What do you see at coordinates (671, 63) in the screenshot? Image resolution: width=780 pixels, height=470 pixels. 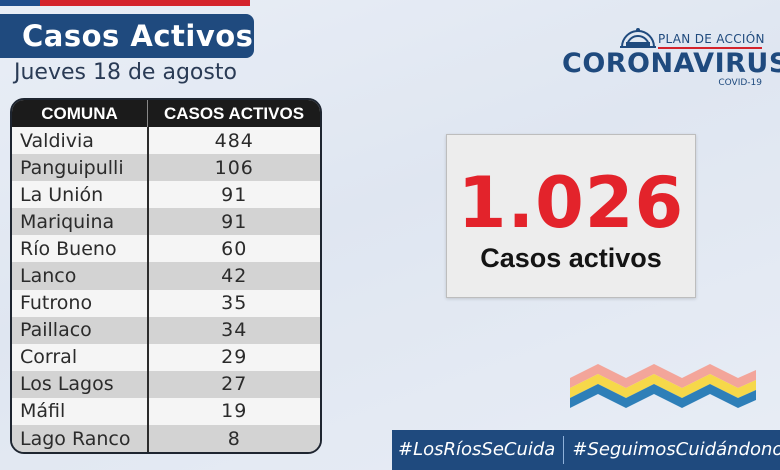 I see `coronavirus-label: CORONAVIRUS` at bounding box center [671, 63].